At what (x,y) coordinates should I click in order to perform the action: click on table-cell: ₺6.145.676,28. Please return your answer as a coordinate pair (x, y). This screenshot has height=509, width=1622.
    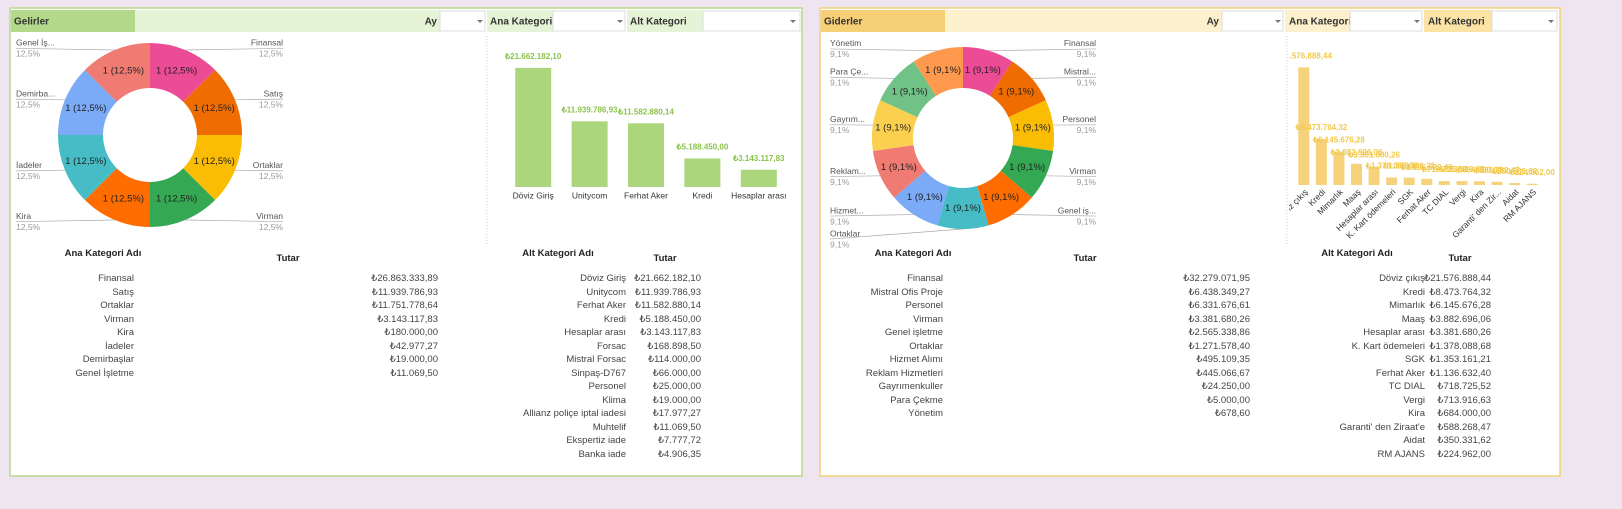
    Looking at the image, I should click on (1460, 305).